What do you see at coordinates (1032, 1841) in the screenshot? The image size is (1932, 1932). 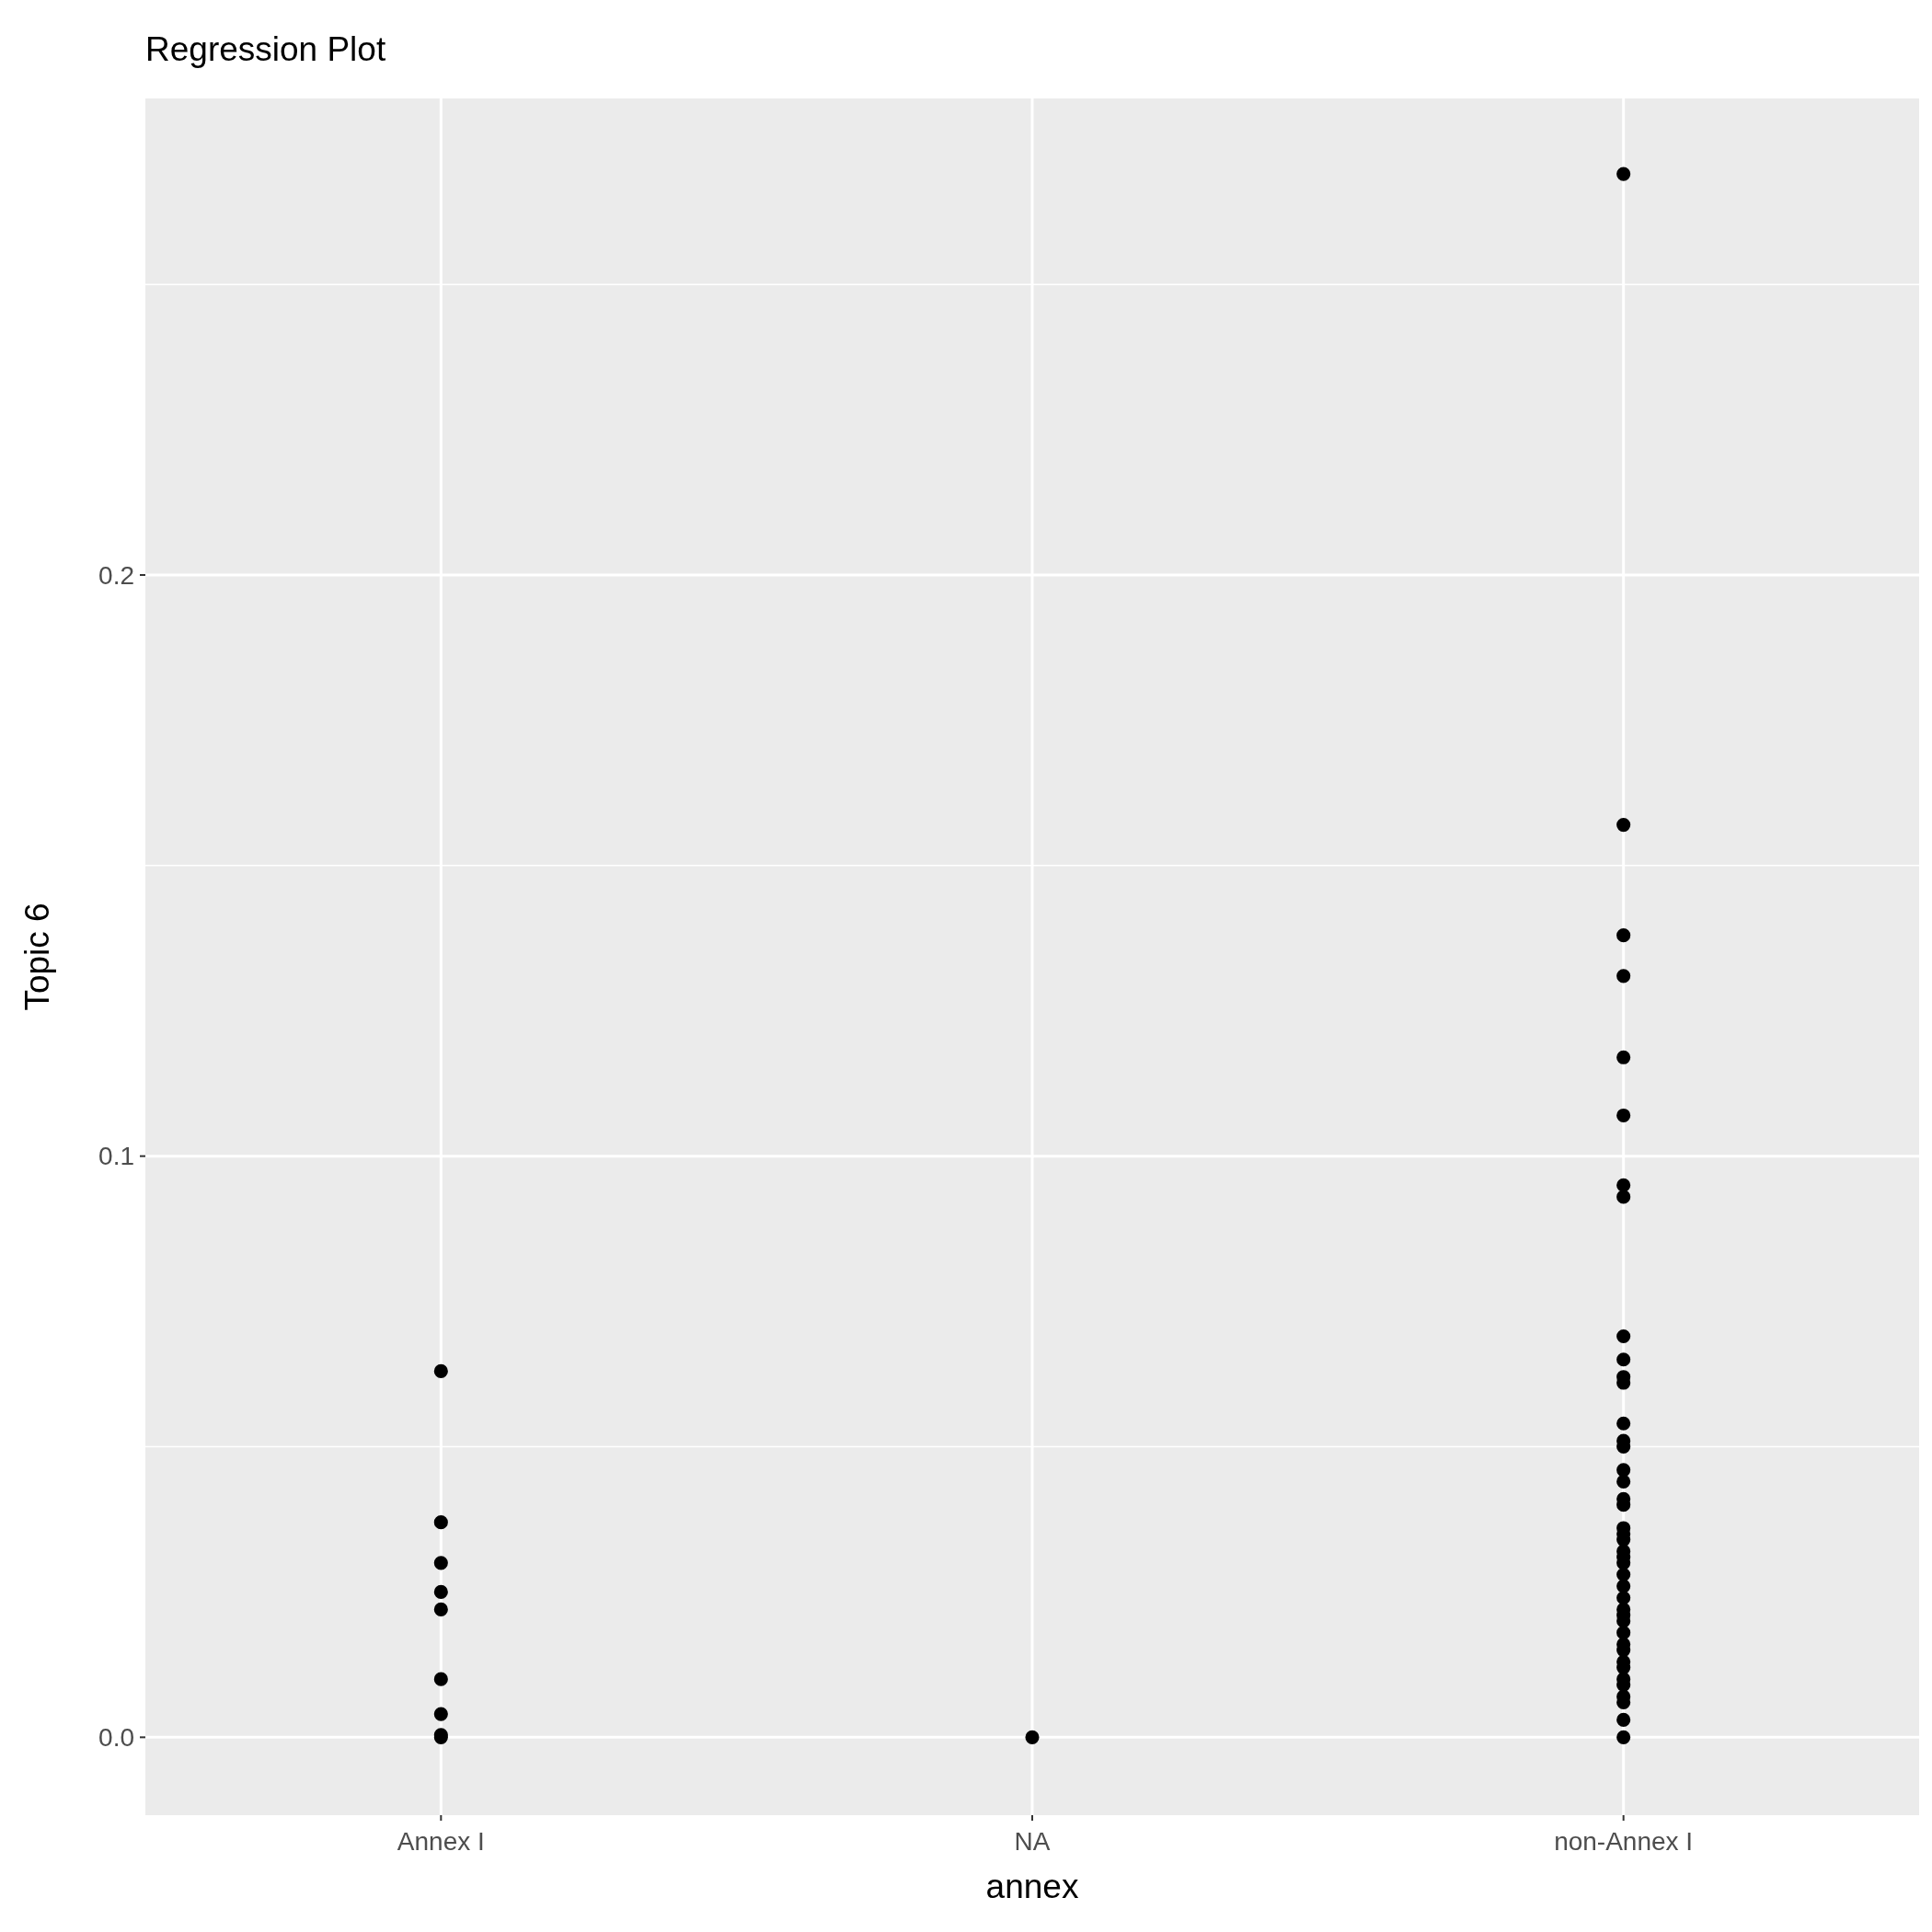 I see `x-tick-label: NA` at bounding box center [1032, 1841].